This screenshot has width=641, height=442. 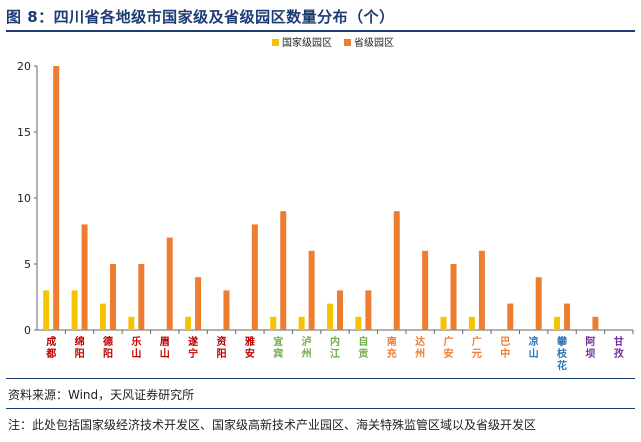 I want to click on source-divider, so click(x=320, y=378).